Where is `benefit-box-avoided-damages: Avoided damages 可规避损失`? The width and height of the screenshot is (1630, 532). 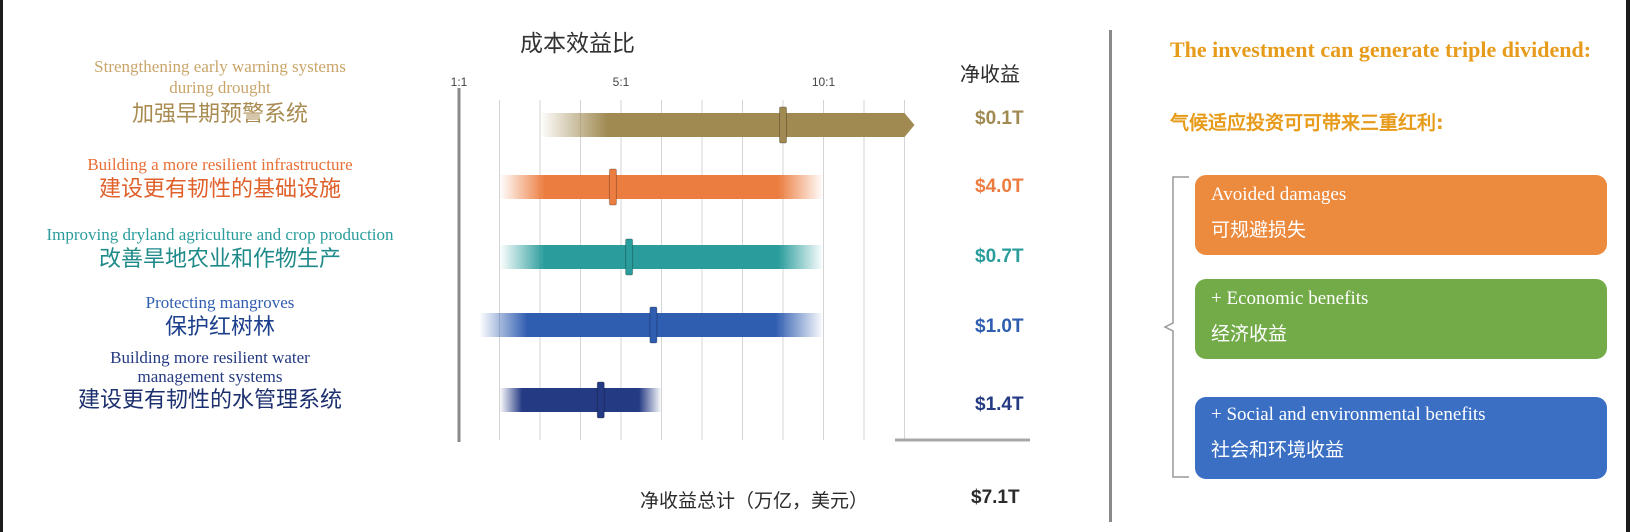
benefit-box-avoided-damages: Avoided damages 可规避损失 is located at coordinates (1401, 215).